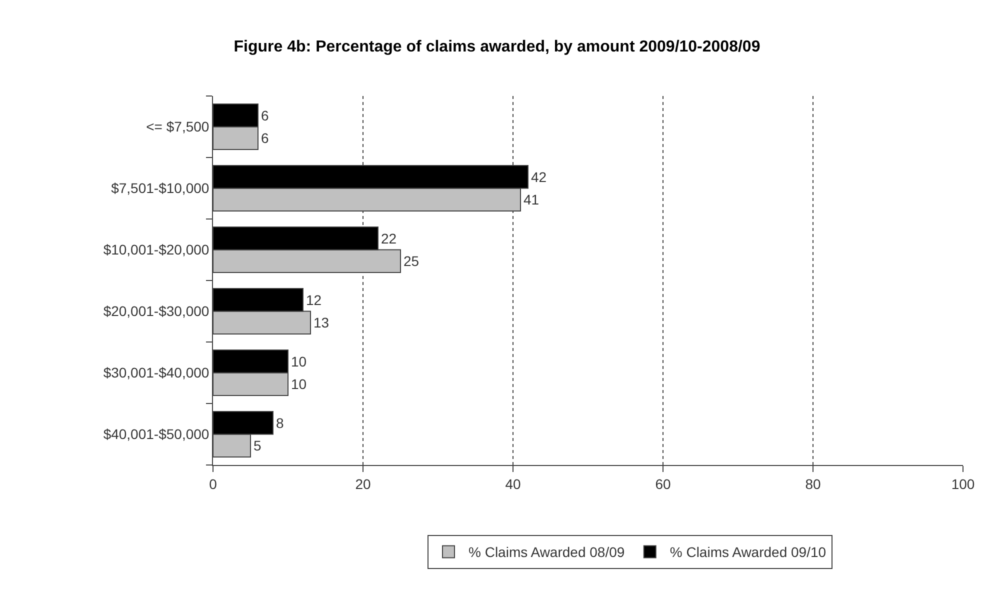  I want to click on x-tick-label: 0, so click(213, 484).